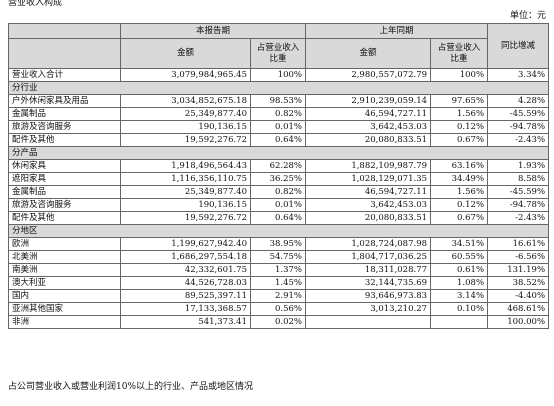 This screenshot has height=406, width=554. Describe the element at coordinates (368, 257) in the screenshot. I see `cell: 1,804,717,036.25` at that location.